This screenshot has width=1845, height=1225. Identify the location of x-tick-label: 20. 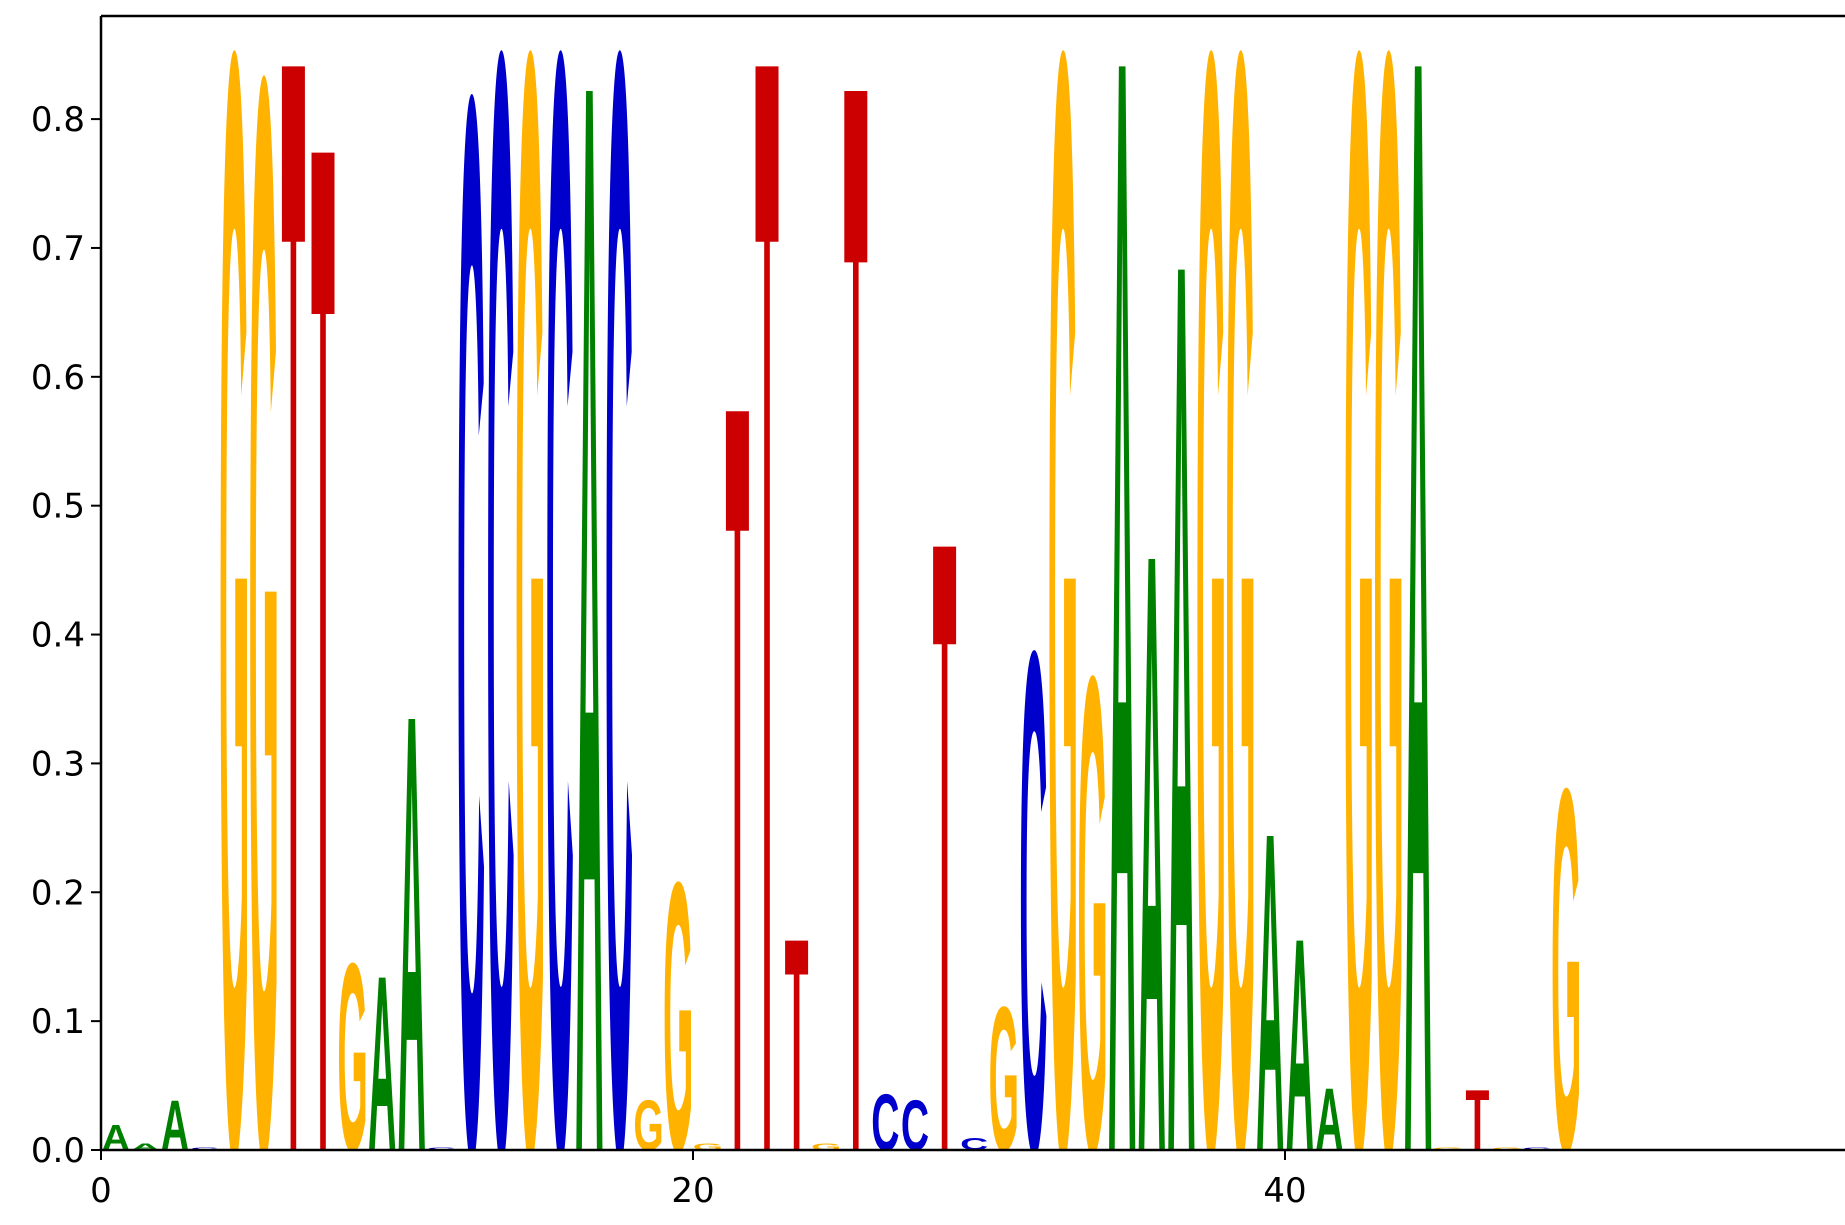
(692, 1191).